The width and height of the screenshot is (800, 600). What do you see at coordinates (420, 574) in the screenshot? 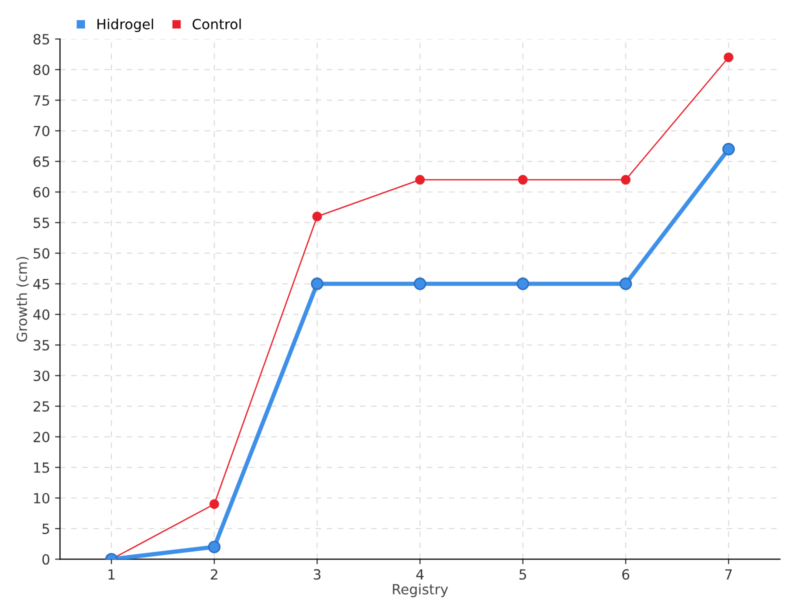
I see `x-tick-label: 4` at bounding box center [420, 574].